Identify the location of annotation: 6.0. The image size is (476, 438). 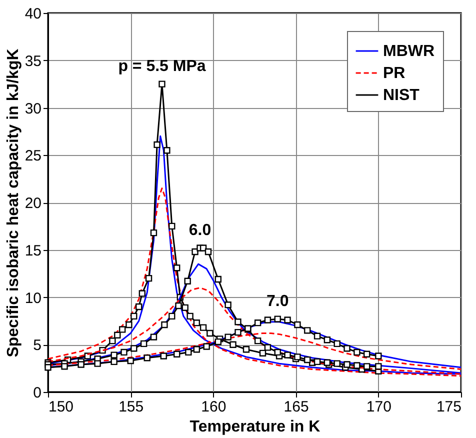
(200, 230).